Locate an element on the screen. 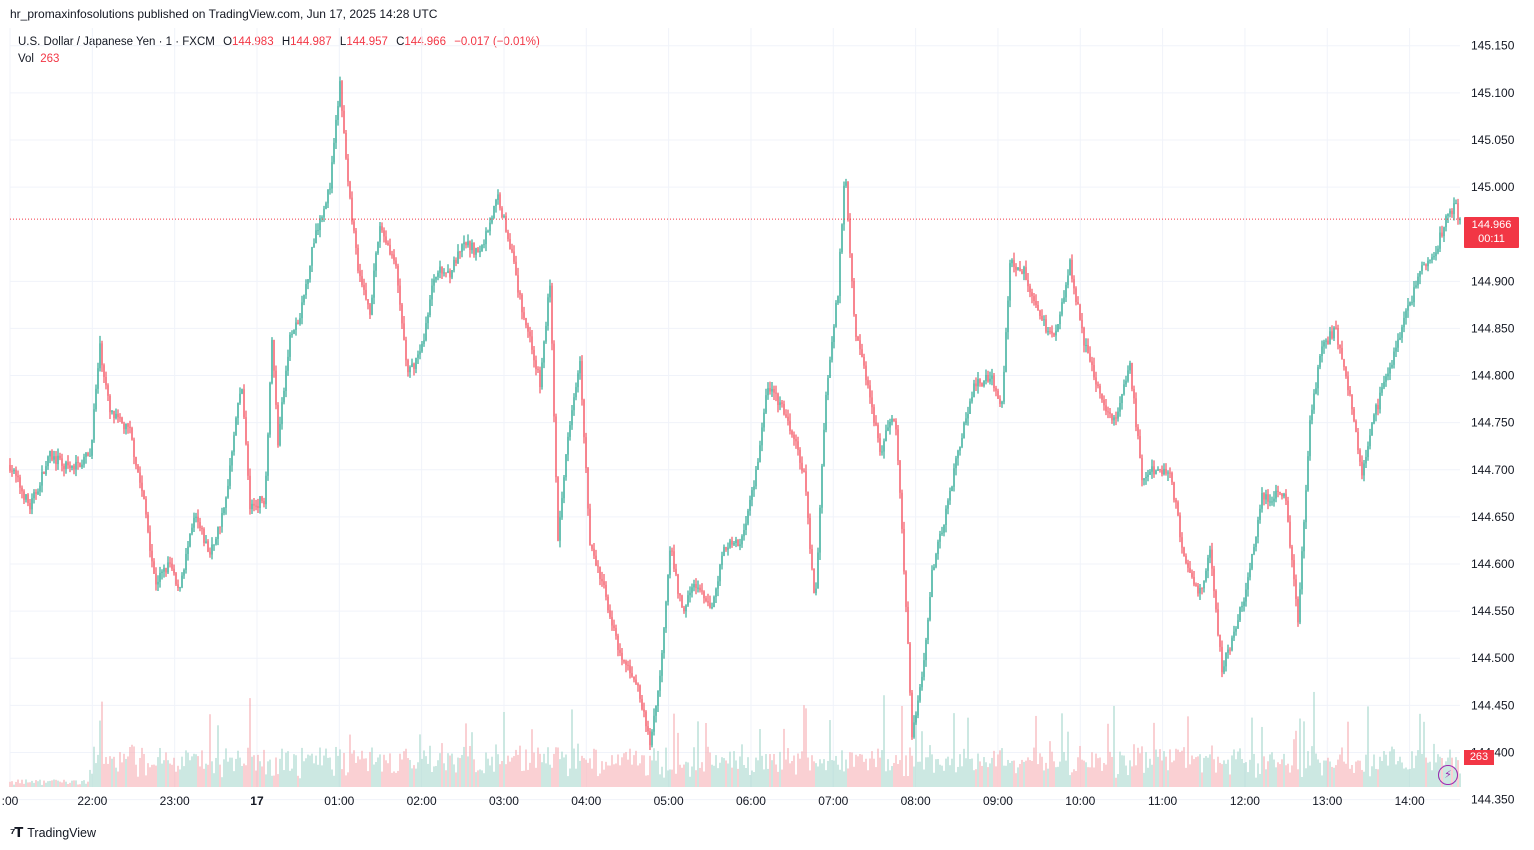 This screenshot has width=1534, height=850. lightning-icon: ⚡ is located at coordinates (1448, 775).